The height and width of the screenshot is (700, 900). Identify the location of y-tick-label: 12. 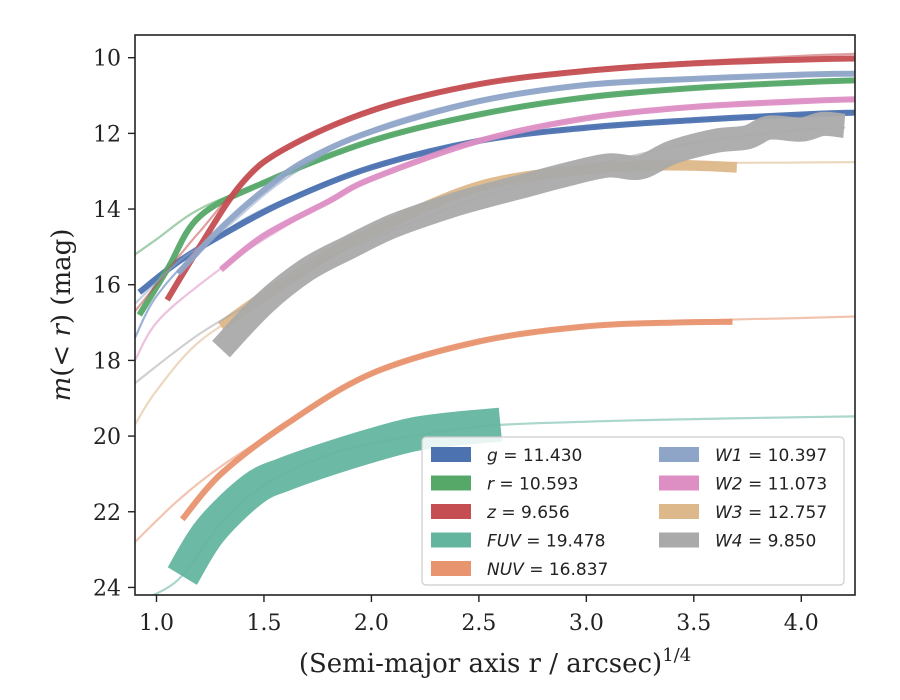
(107, 134).